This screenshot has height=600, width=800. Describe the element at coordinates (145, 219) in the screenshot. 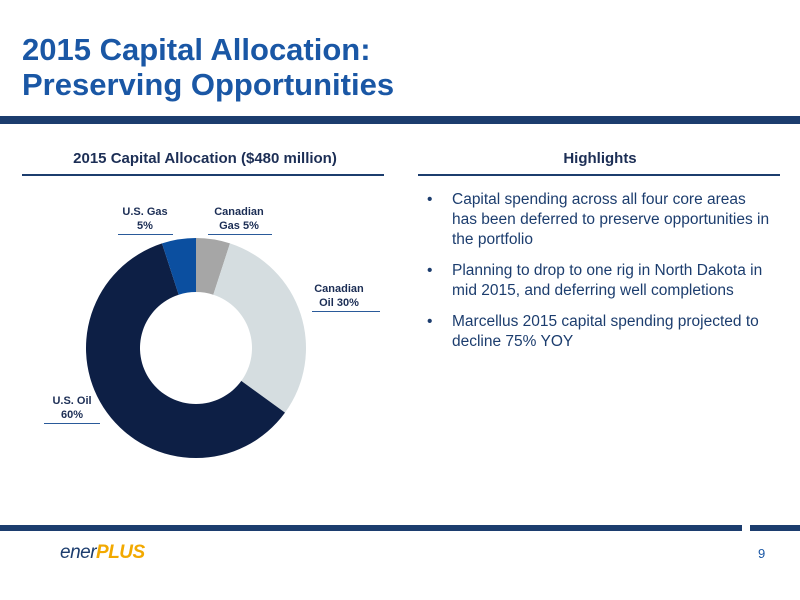

I see `slice-label-us-gas: U.S. Gas 5%` at that location.